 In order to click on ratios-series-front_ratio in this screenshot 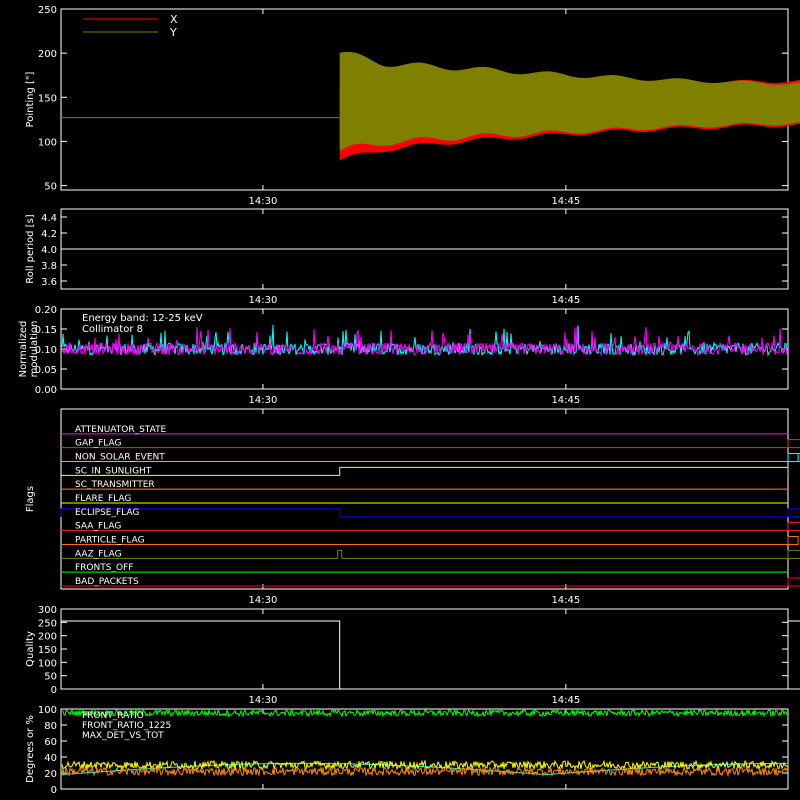, I will do `click(424, 712)`.